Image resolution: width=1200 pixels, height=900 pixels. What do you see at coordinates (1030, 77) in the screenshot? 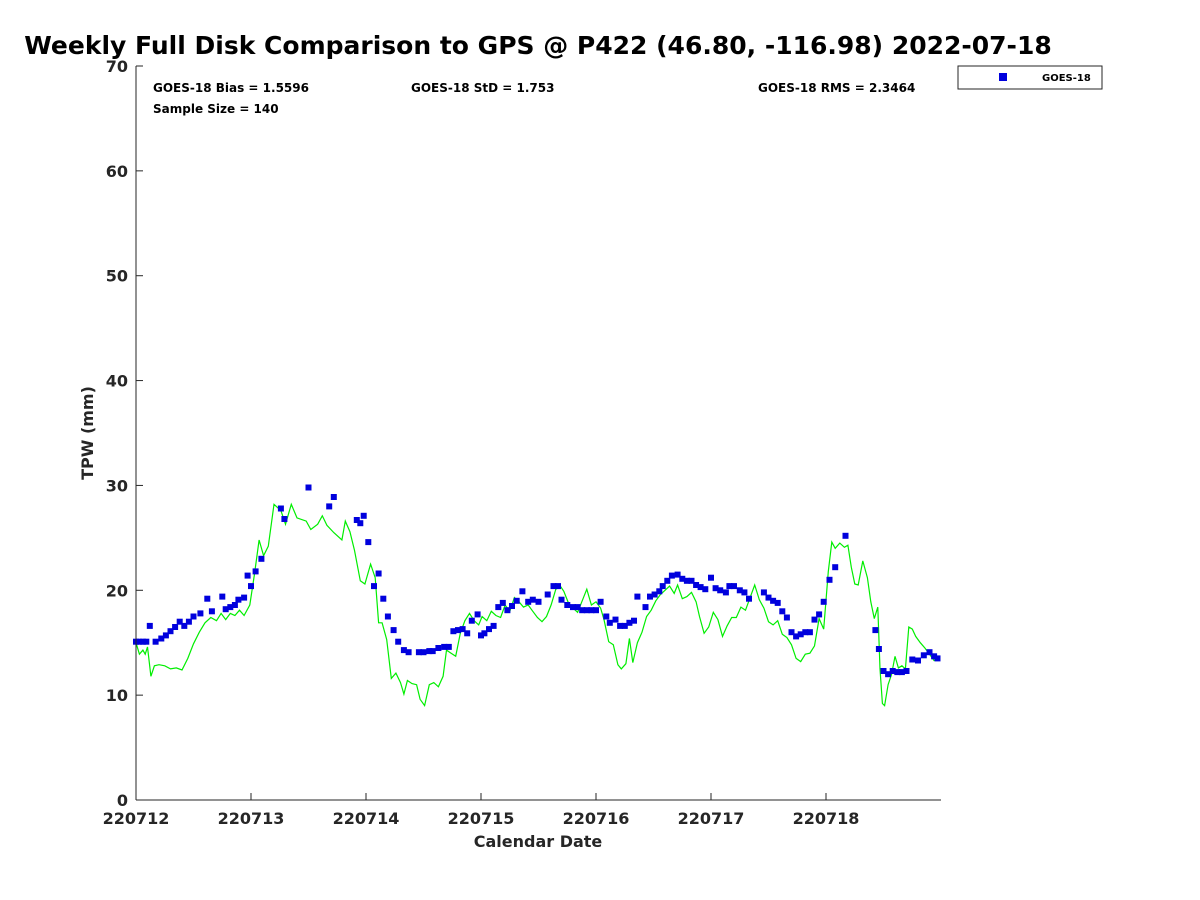
I see `legend-box` at bounding box center [1030, 77].